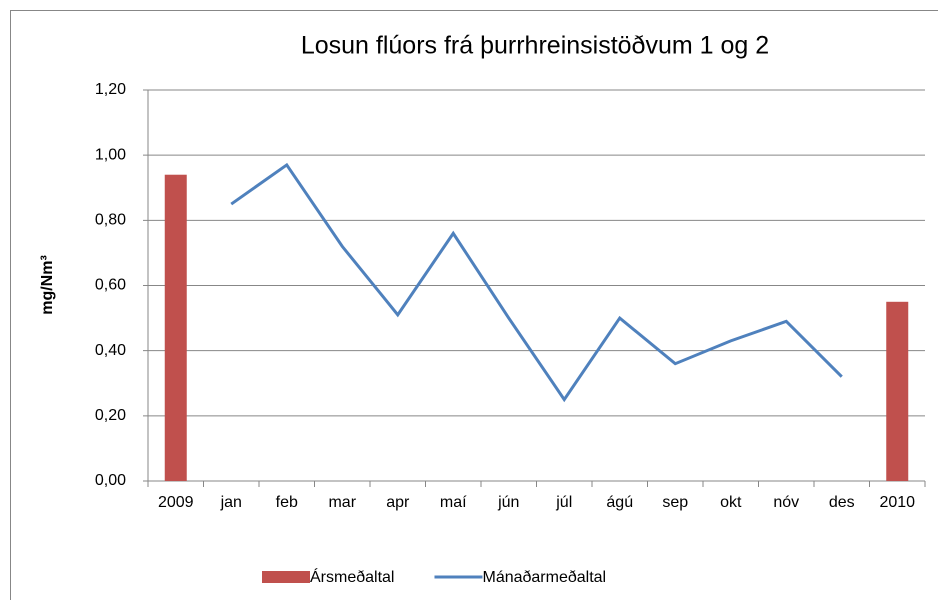 The height and width of the screenshot is (600, 938). I want to click on x-tick-label: júl, so click(563, 502).